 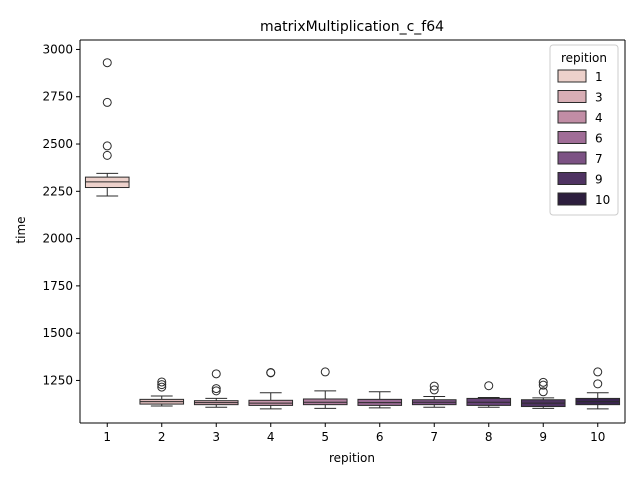 What do you see at coordinates (57, 286) in the screenshot?
I see `y-tick-label: 1750` at bounding box center [57, 286].